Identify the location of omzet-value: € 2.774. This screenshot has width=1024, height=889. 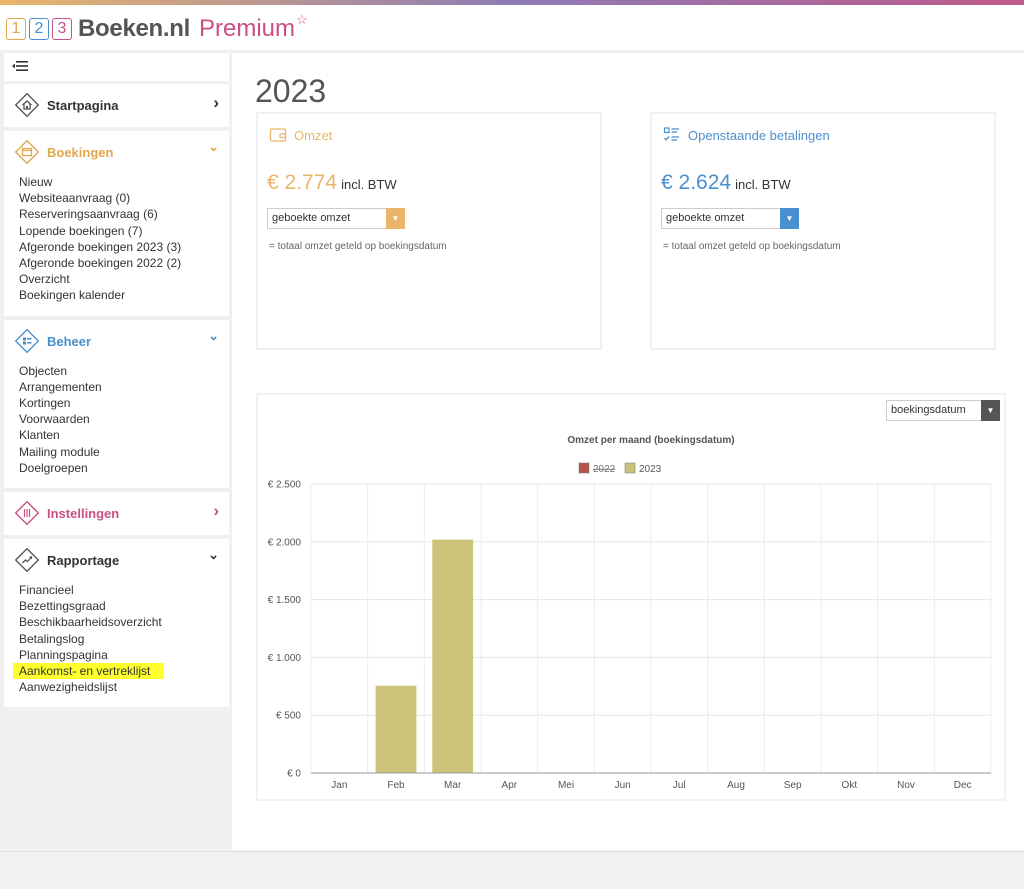
(302, 182).